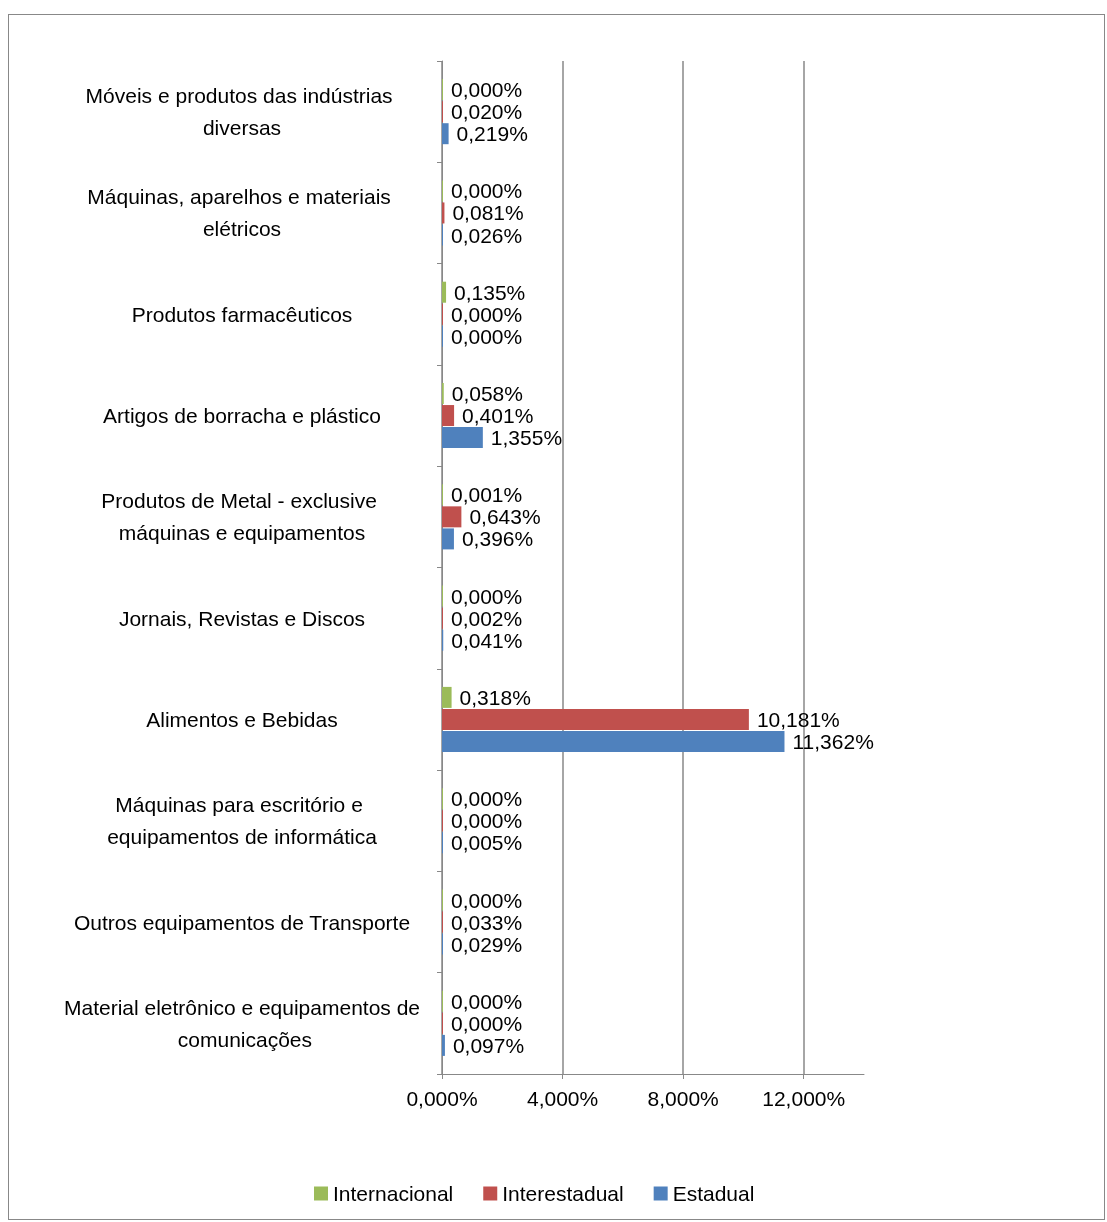  Describe the element at coordinates (798, 719) in the screenshot. I see `data-label: 10,181%` at that location.